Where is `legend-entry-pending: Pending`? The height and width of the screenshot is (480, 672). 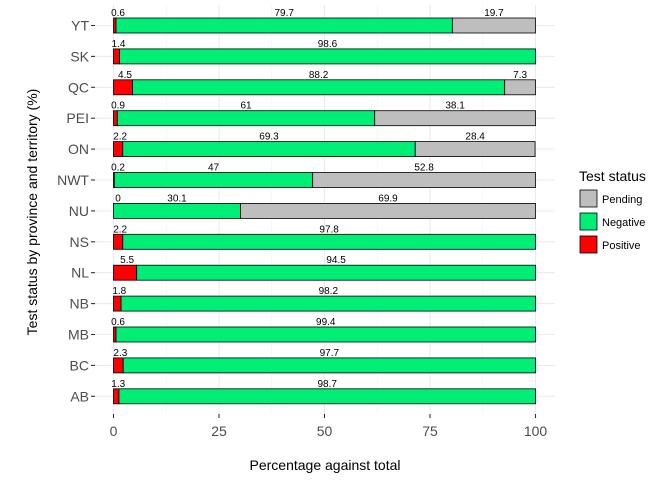
legend-entry-pending: Pending is located at coordinates (610, 198).